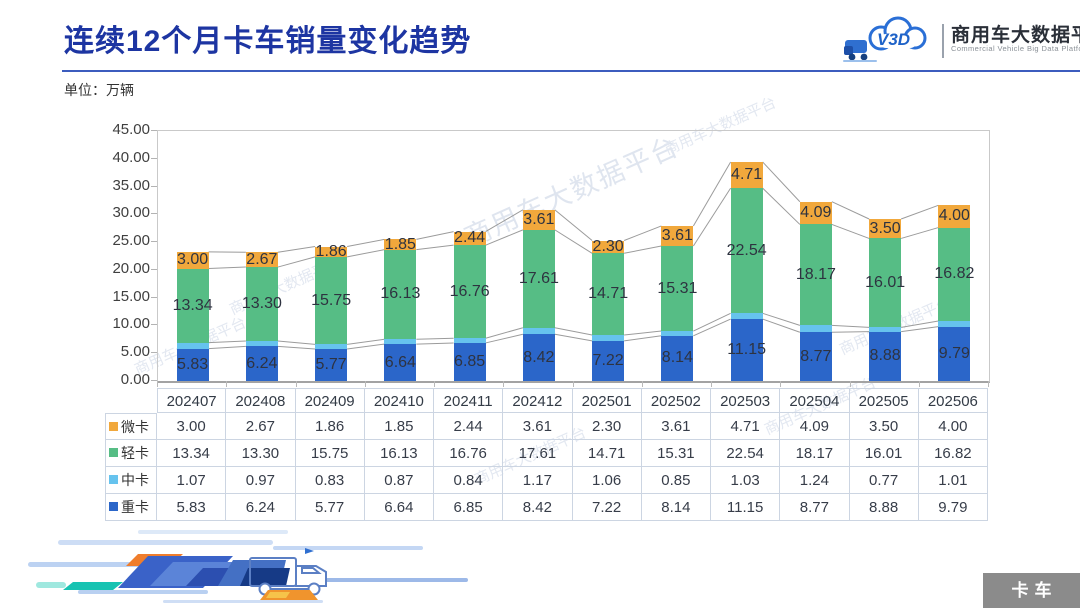 The width and height of the screenshot is (1080, 608). Describe the element at coordinates (816, 356) in the screenshot. I see `bar-value-label: 8.77` at that location.